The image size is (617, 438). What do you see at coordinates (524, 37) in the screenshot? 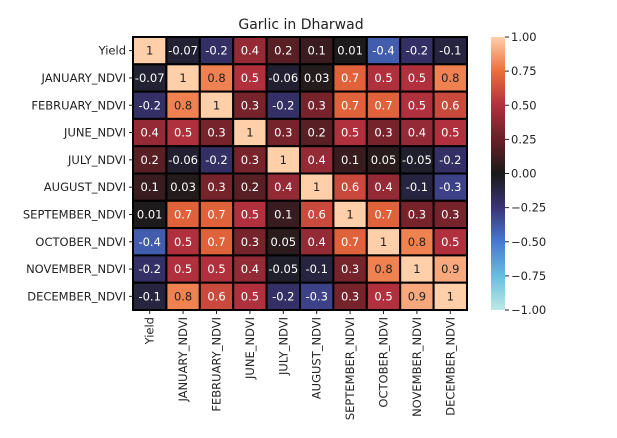
I see `colorbar-tick-label: 1.00` at bounding box center [524, 37].